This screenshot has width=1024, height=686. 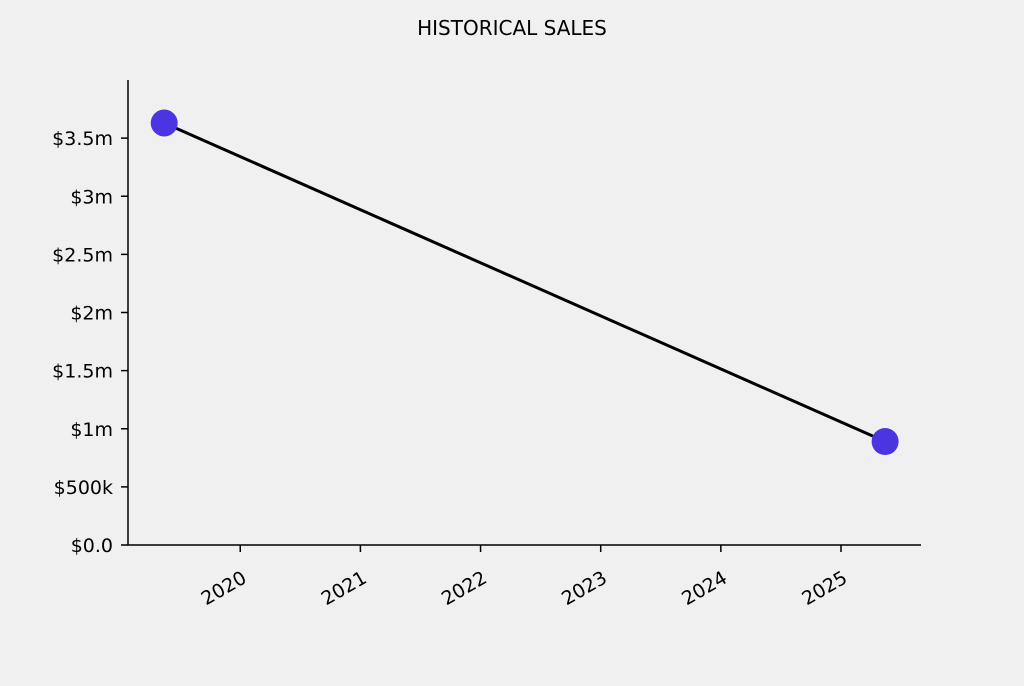 What do you see at coordinates (82, 372) in the screenshot?
I see `y-tick-label: $1.5m` at bounding box center [82, 372].